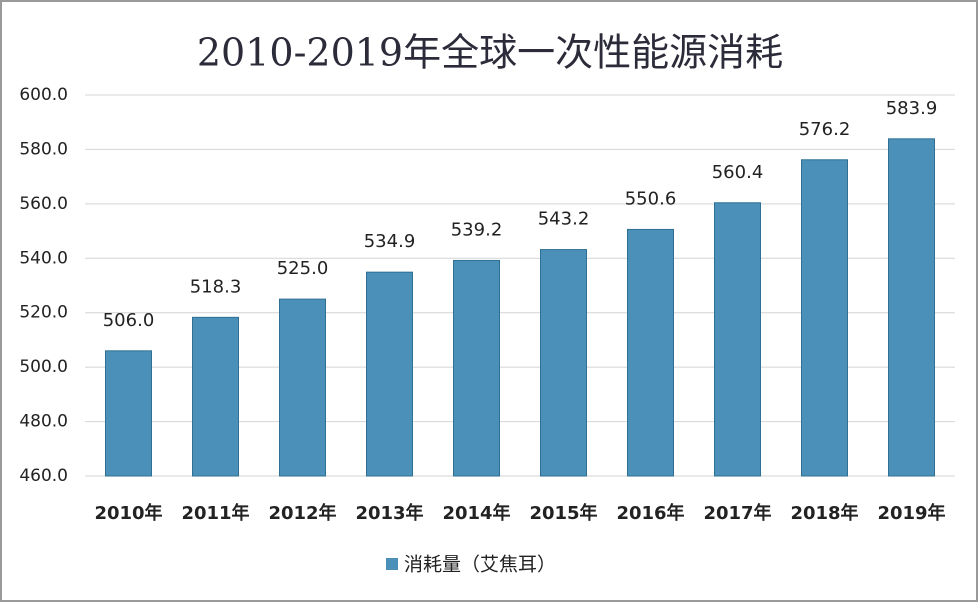 The image size is (978, 602). Describe the element at coordinates (129, 320) in the screenshot. I see `value-label: 506.0` at that location.